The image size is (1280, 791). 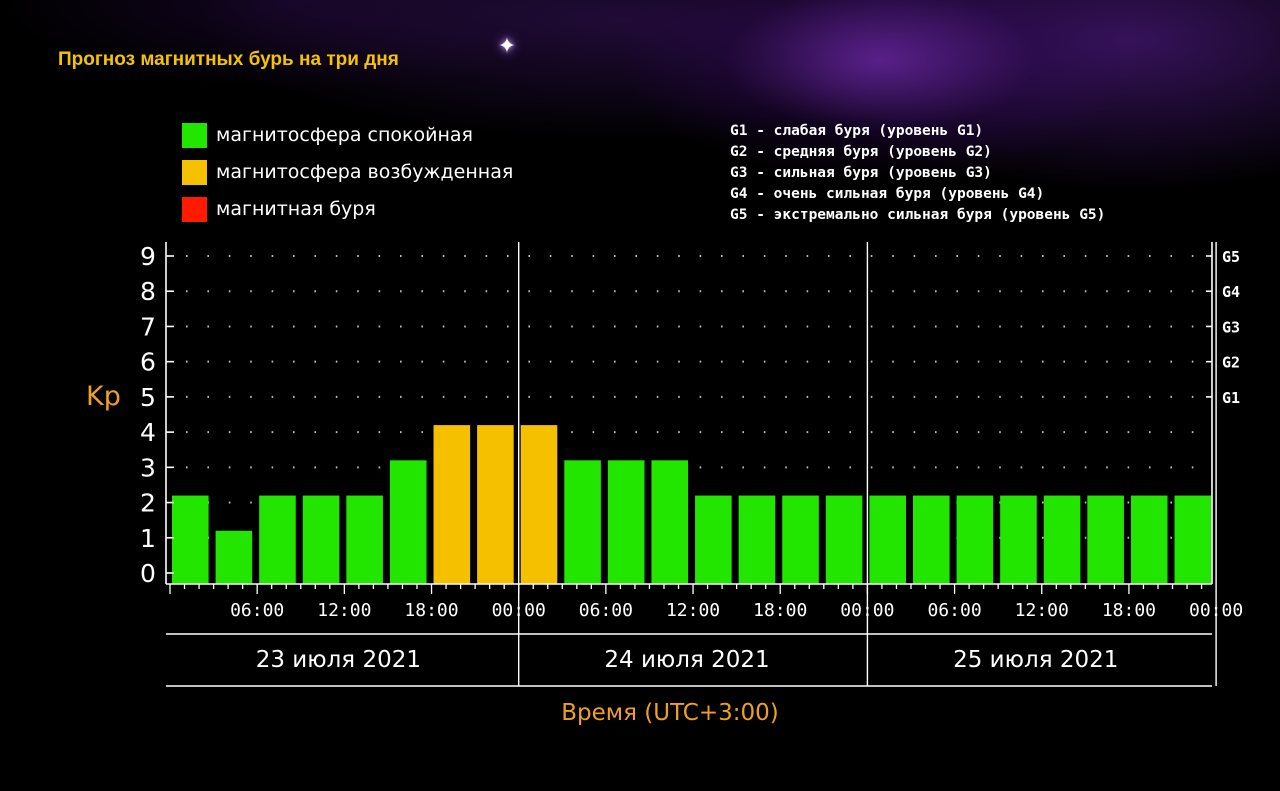 I want to click on date-label: 24 июля 2021, so click(x=686, y=660).